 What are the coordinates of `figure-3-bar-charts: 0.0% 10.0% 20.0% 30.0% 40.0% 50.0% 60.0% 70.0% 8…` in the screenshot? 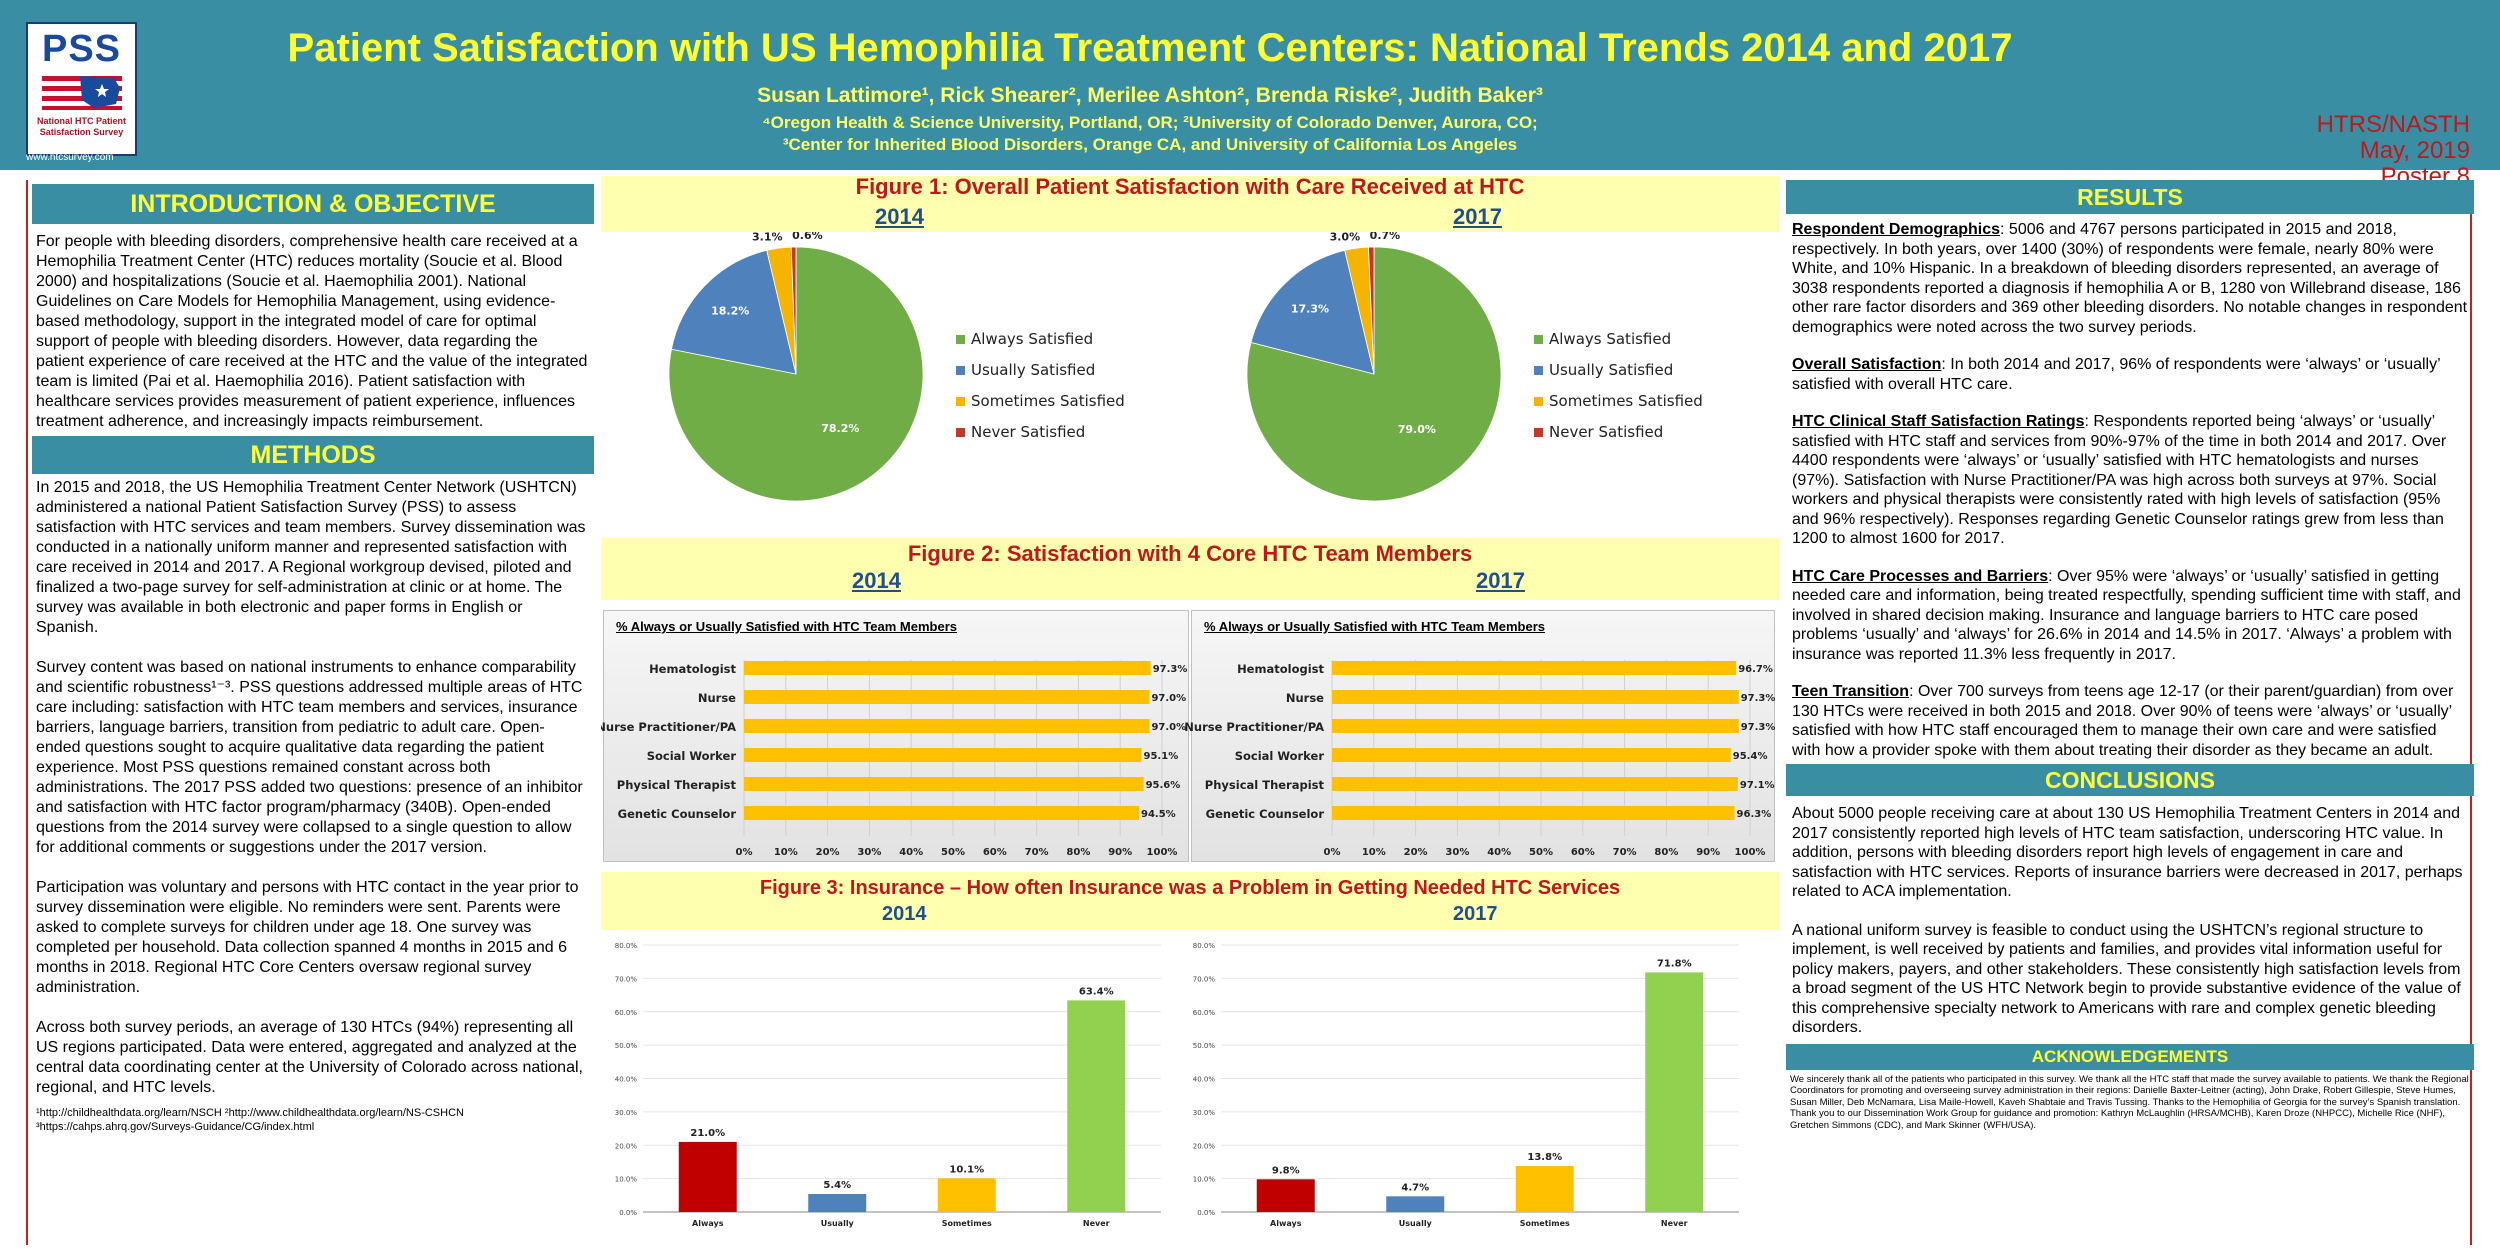 It's located at (1177, 1085).